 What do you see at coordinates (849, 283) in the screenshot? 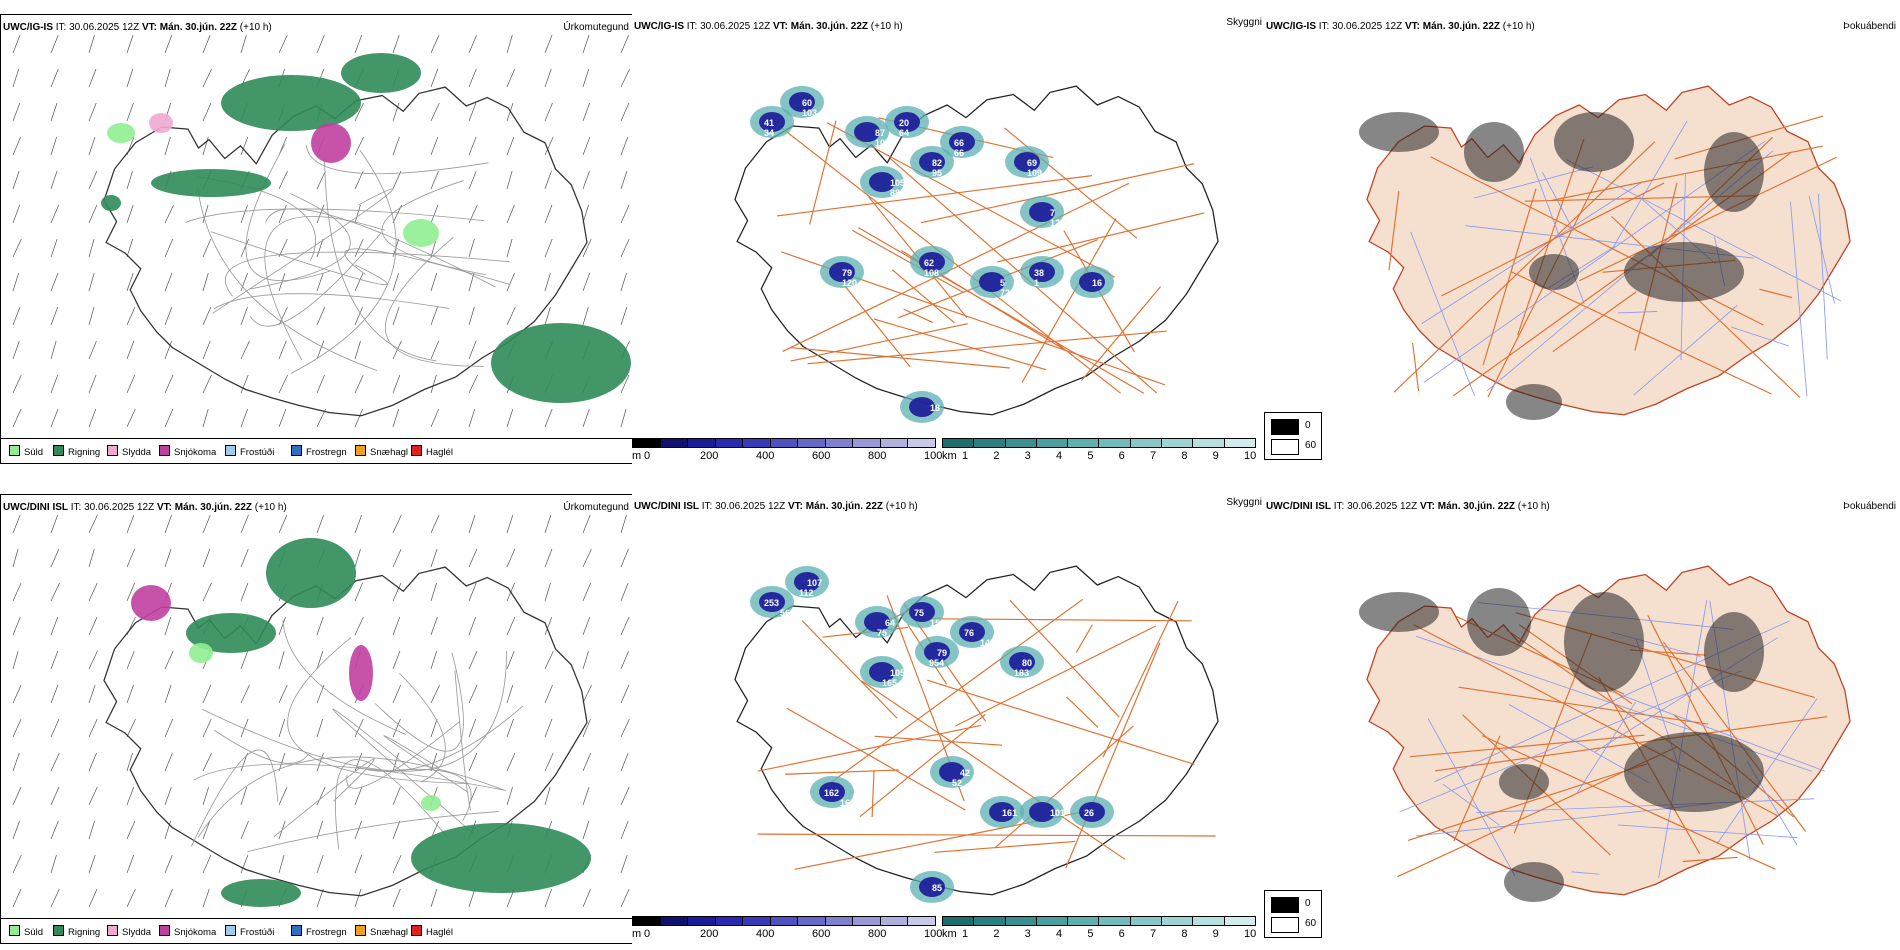
I see `visibility-label: 120` at bounding box center [849, 283].